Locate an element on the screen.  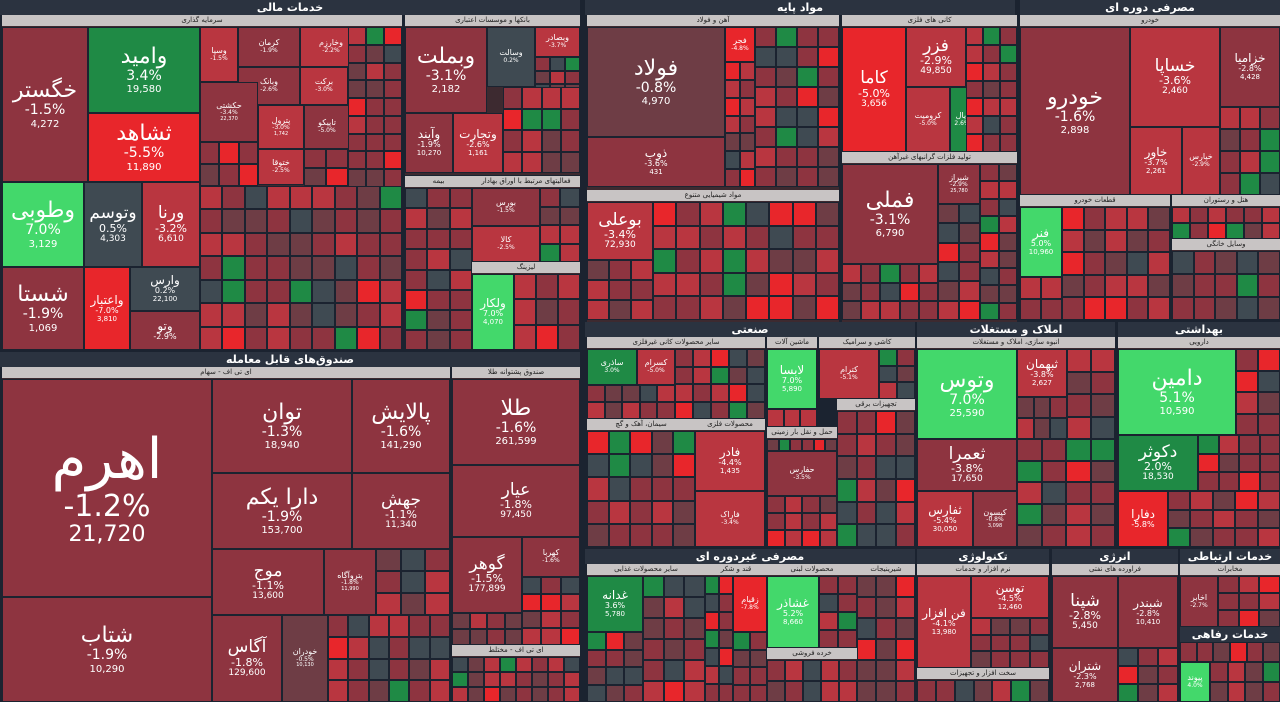
stock-tile-shiraz: شیراز -2.9% 25,780 is located at coordinates (959, 184).